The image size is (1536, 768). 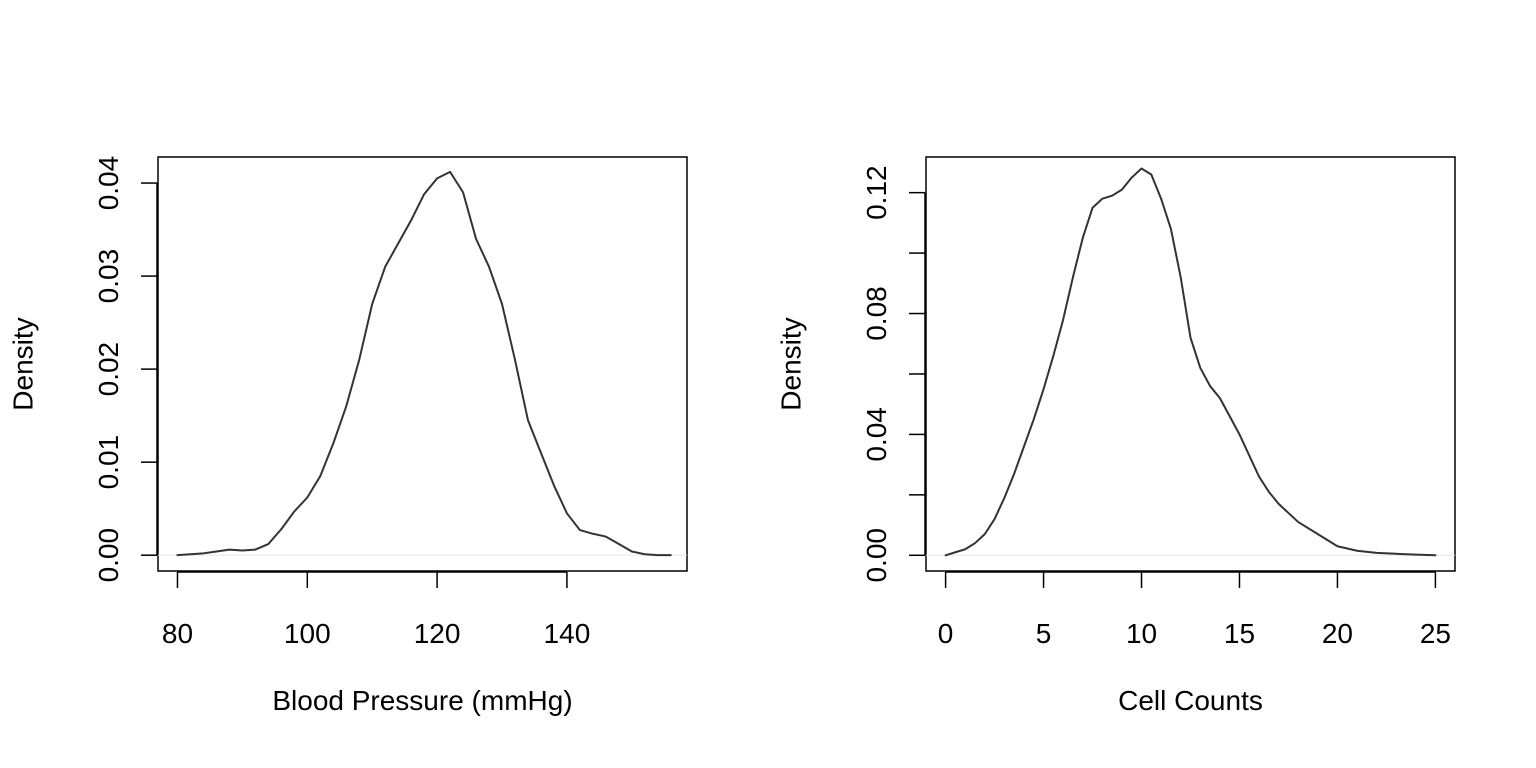 I want to click on cc-x-tick-label: 25, so click(x=1435, y=633).